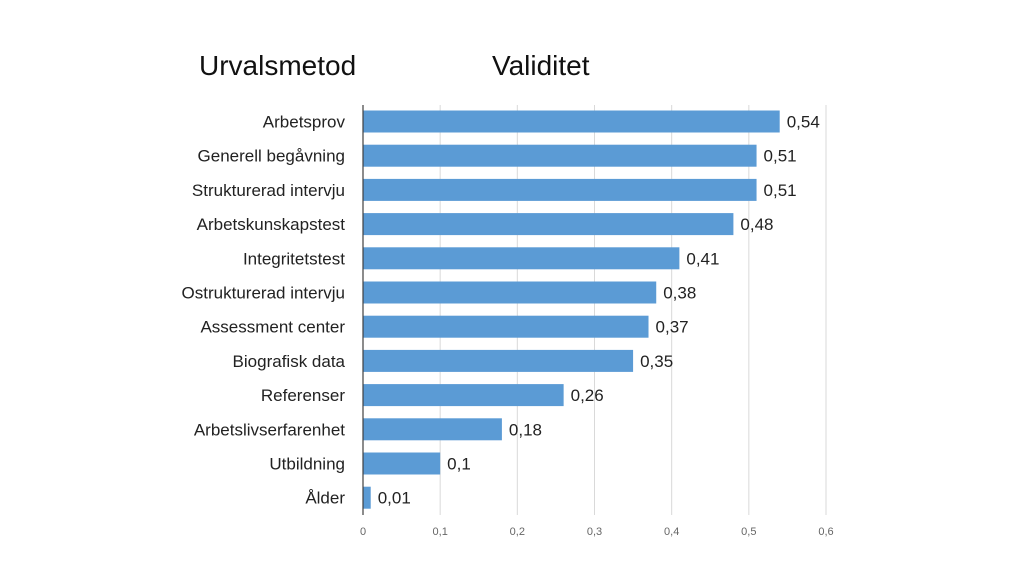  I want to click on value-label: 0,26, so click(587, 395).